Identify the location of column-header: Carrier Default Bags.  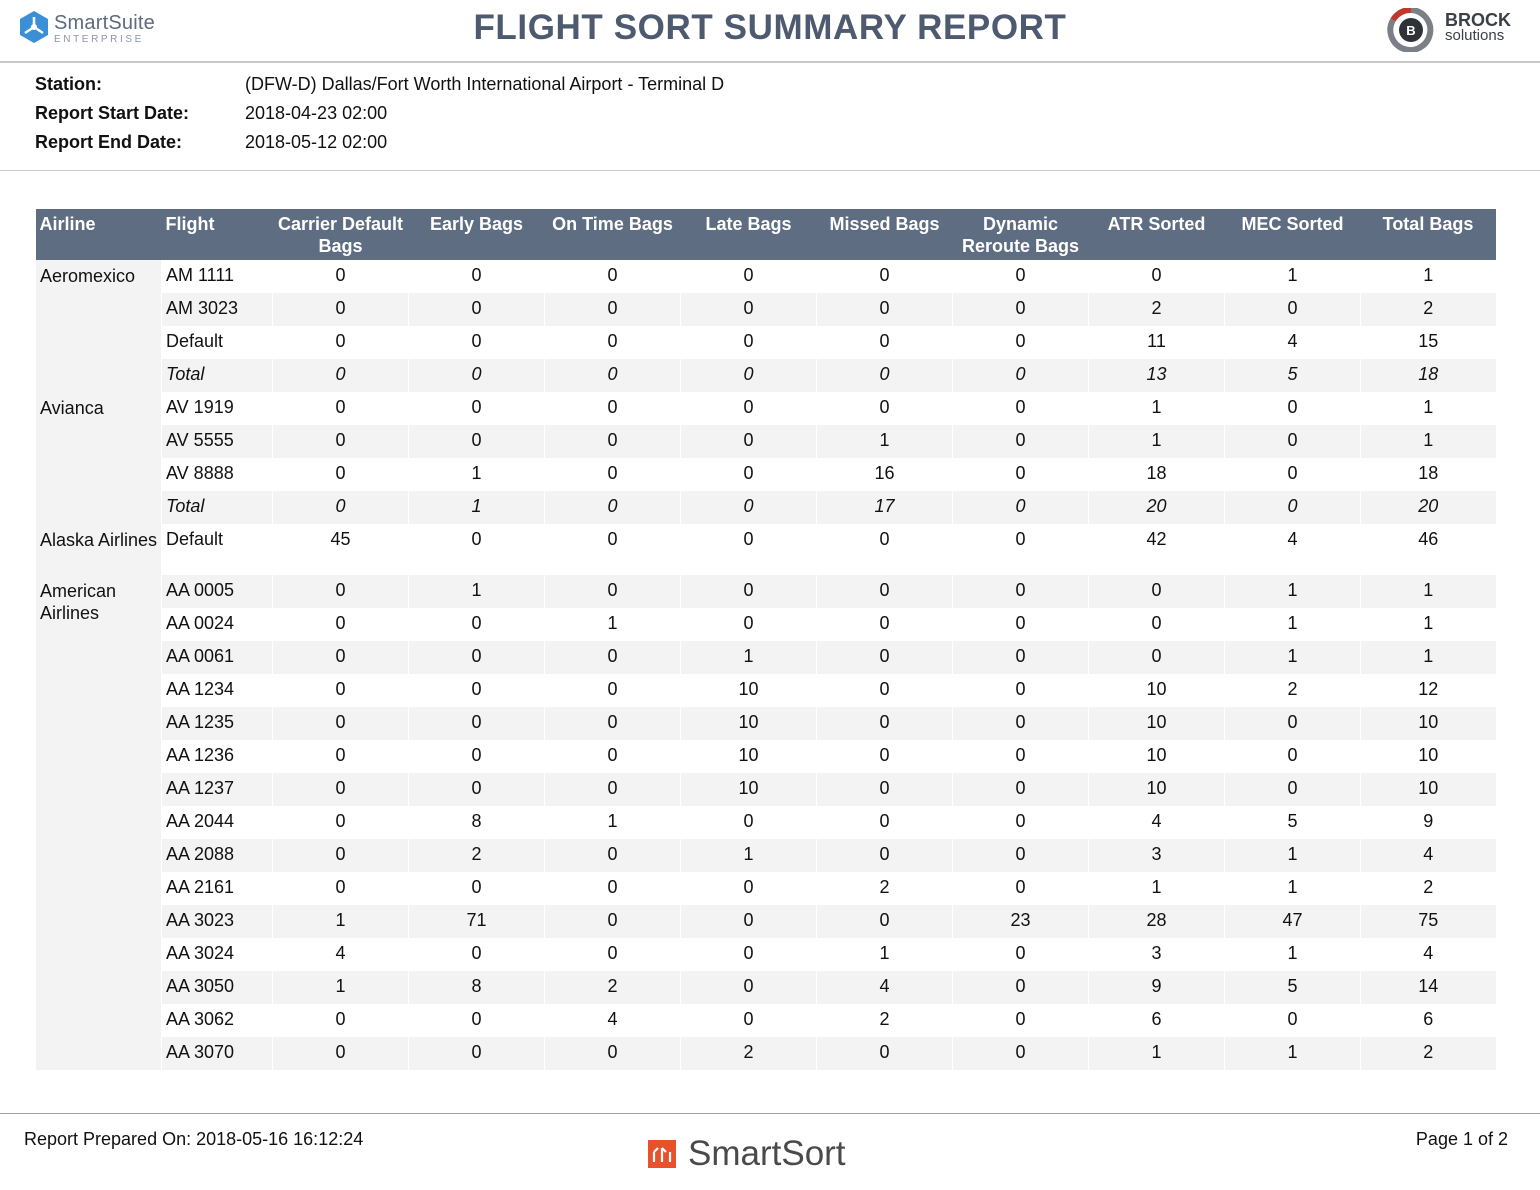
(340, 234).